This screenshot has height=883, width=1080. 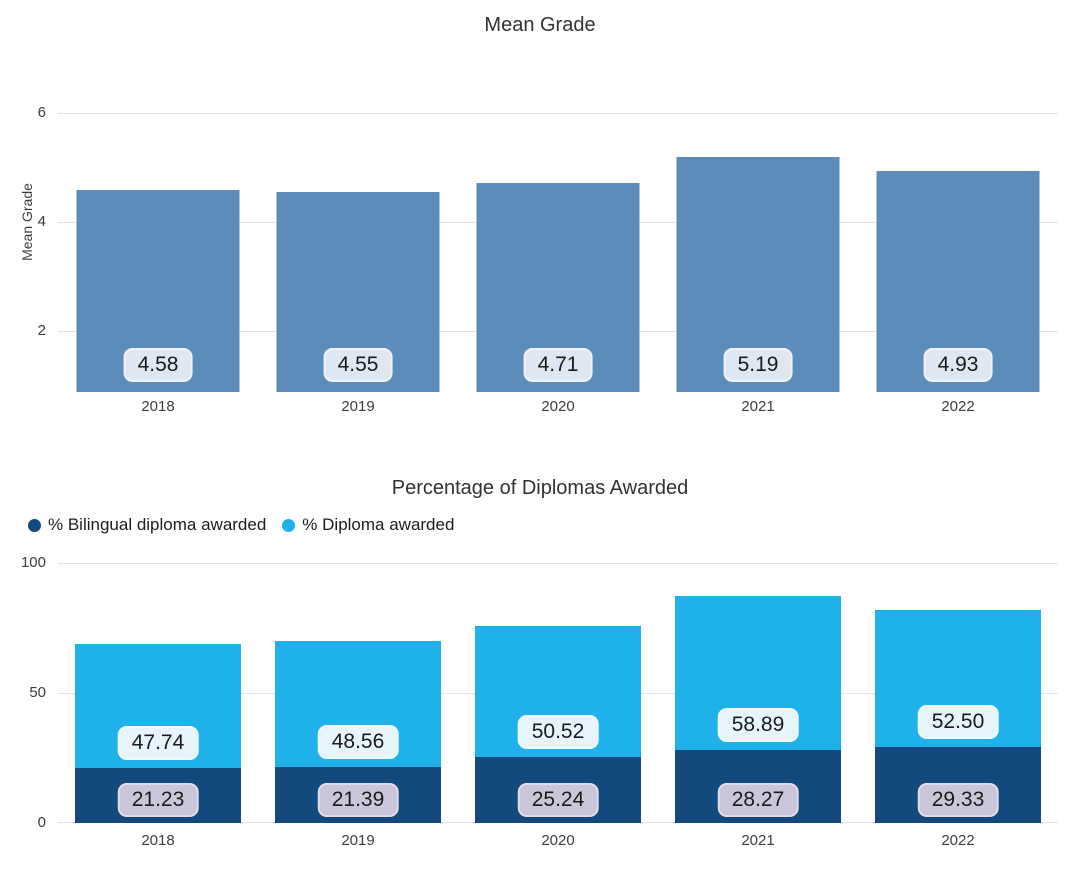 I want to click on value-label: 4.55, so click(x=358, y=365).